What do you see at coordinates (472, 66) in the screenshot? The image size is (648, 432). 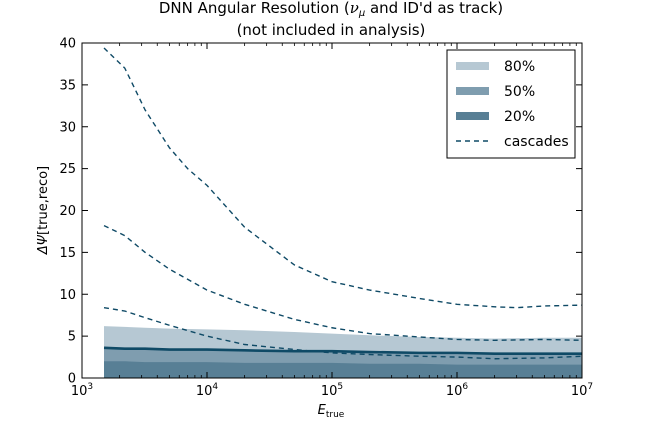 I see `legend-swatch-80pct` at bounding box center [472, 66].